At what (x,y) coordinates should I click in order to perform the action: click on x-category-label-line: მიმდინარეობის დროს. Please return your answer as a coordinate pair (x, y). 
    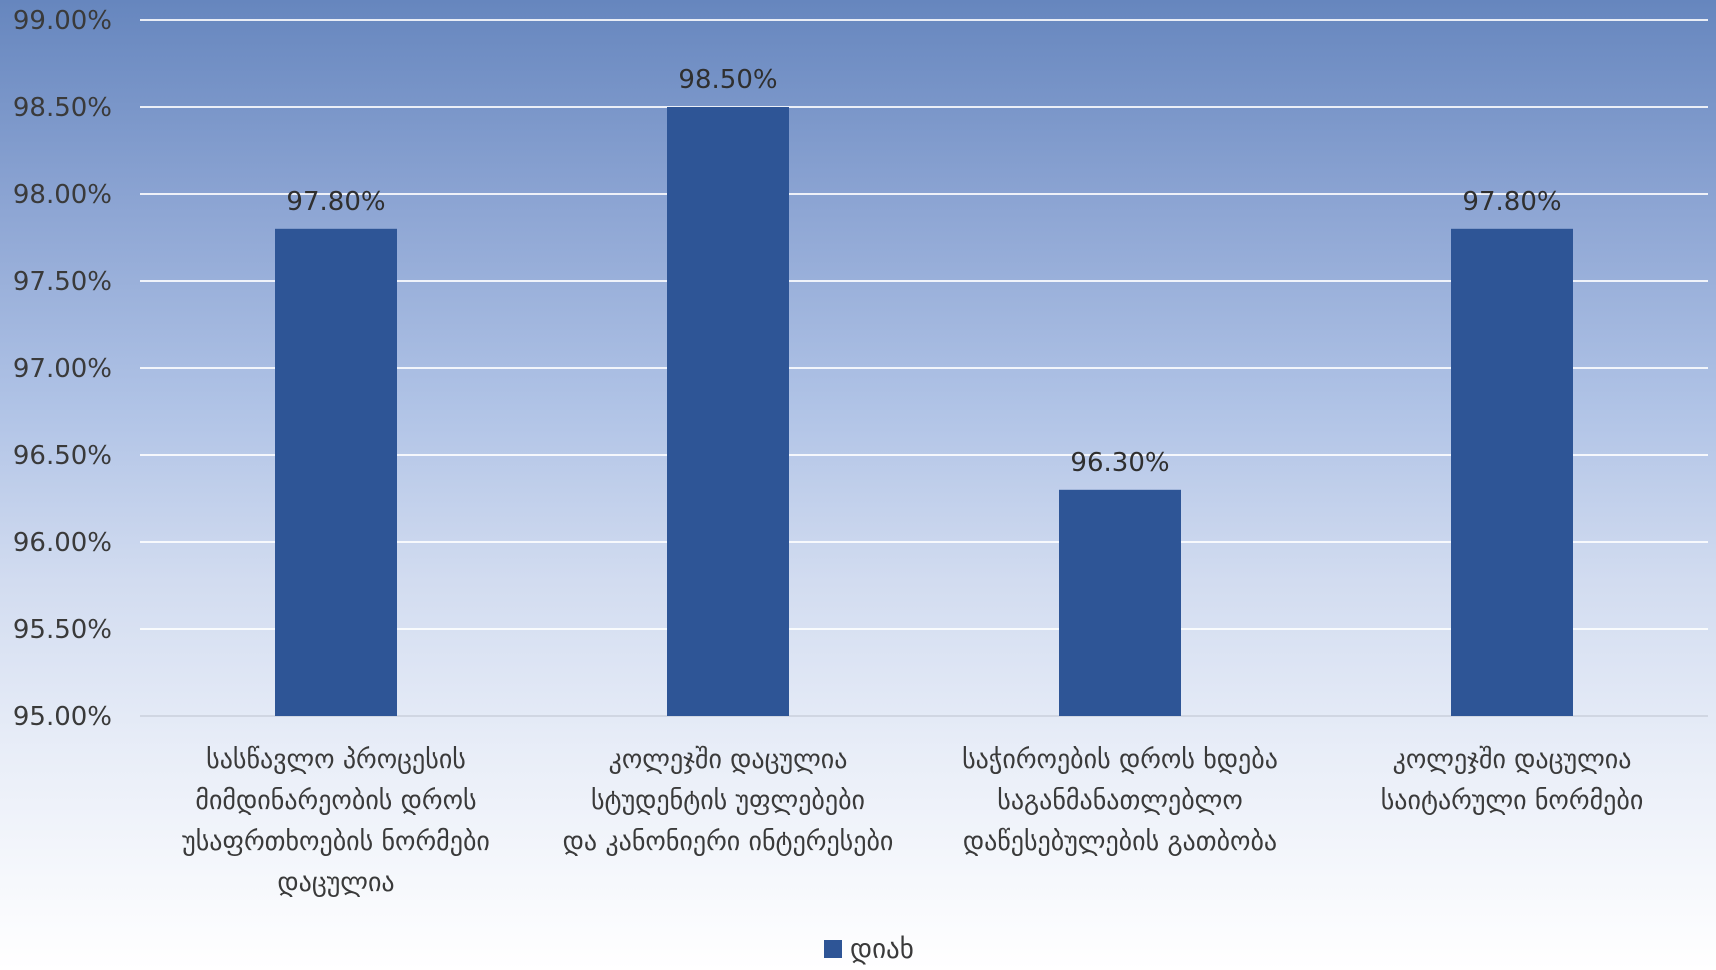
    Looking at the image, I should click on (335, 801).